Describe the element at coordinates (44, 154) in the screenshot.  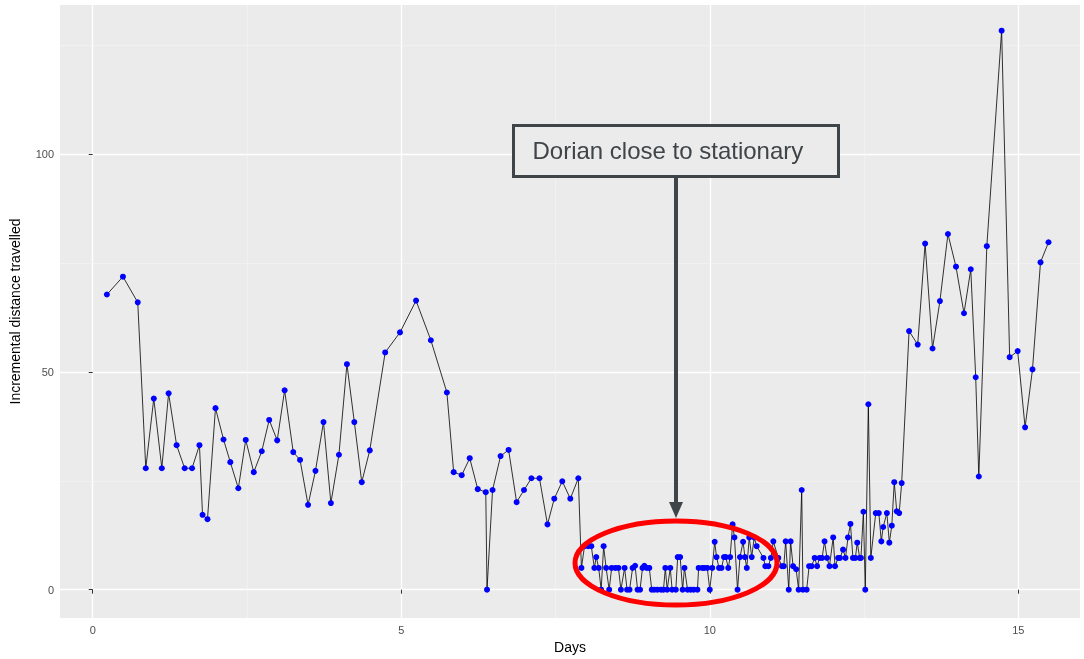
I see `y-tick-label: 100` at that location.